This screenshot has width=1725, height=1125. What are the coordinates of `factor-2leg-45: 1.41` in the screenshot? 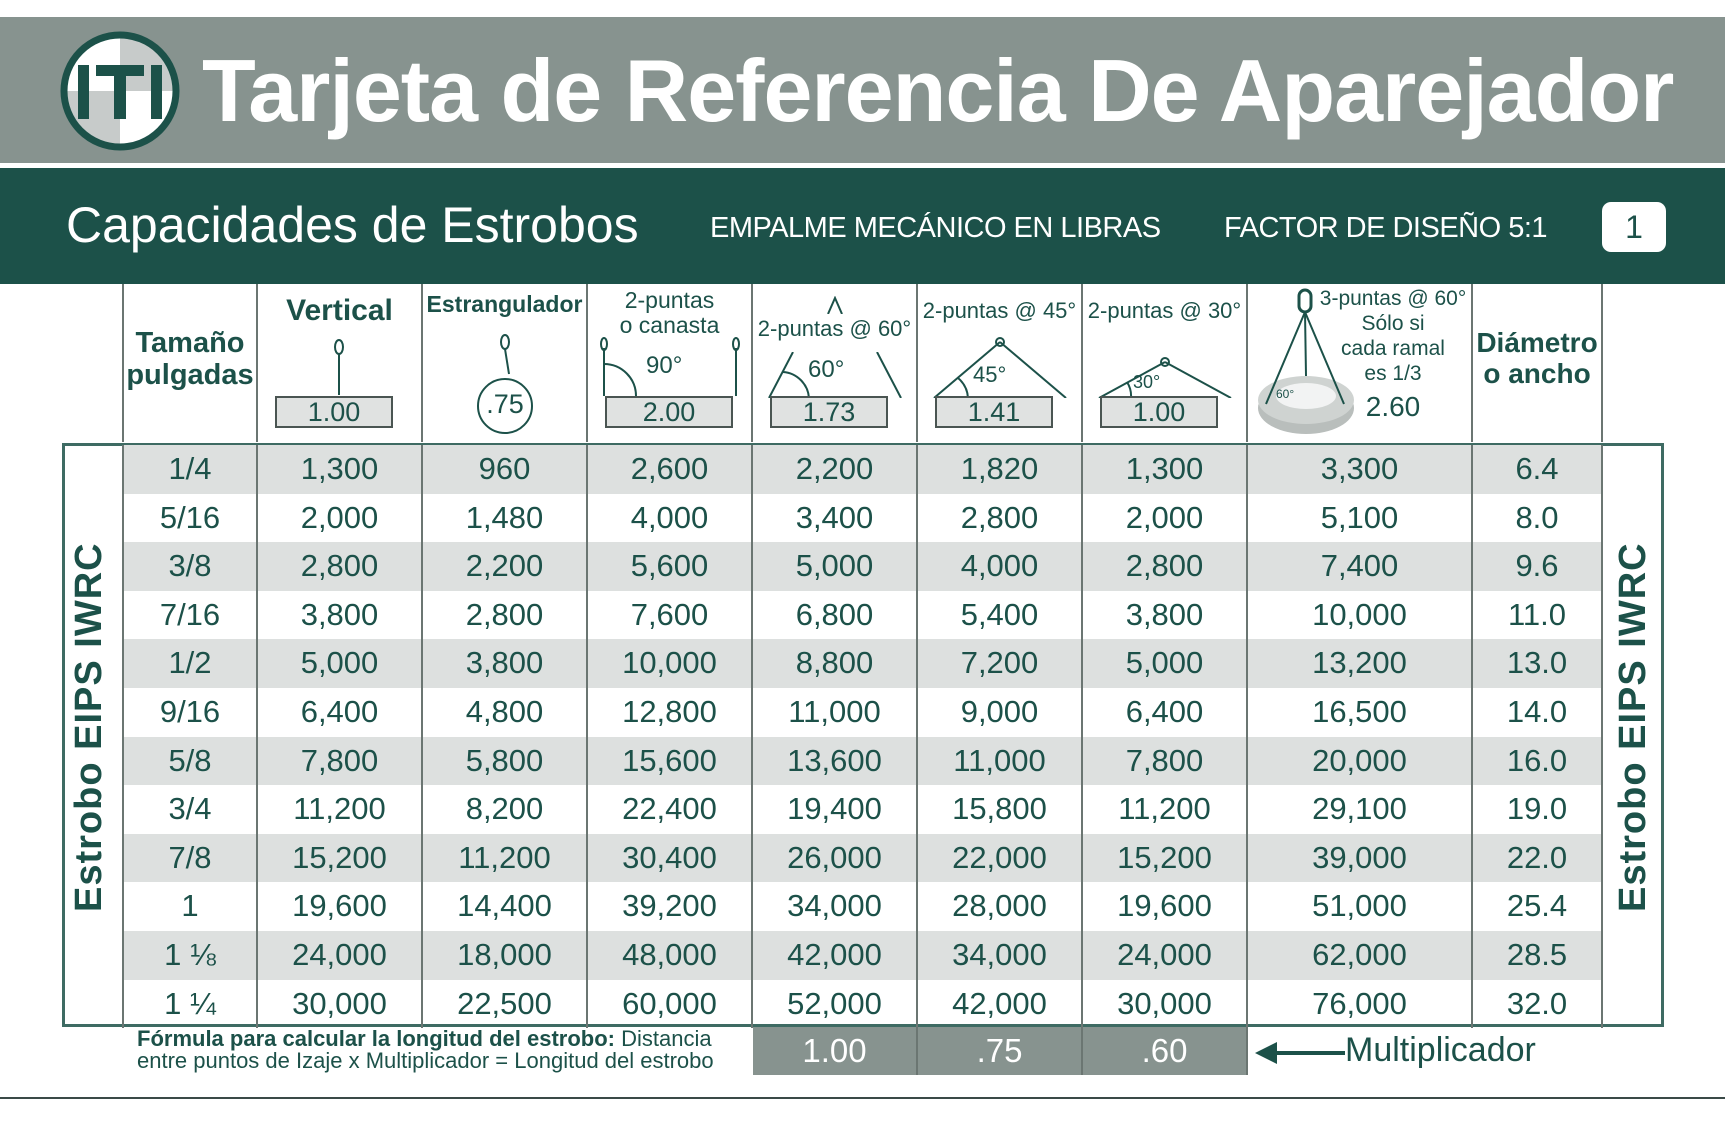 It's located at (994, 412).